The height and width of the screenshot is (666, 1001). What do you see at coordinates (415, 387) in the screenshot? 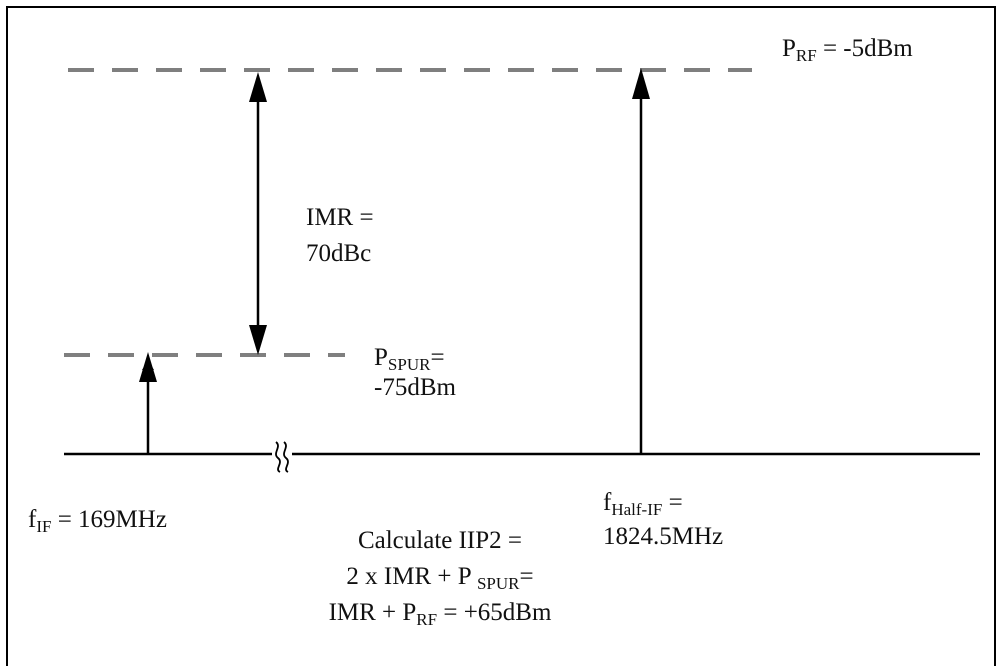
I see `p-spur-value: -75dBm` at bounding box center [415, 387].